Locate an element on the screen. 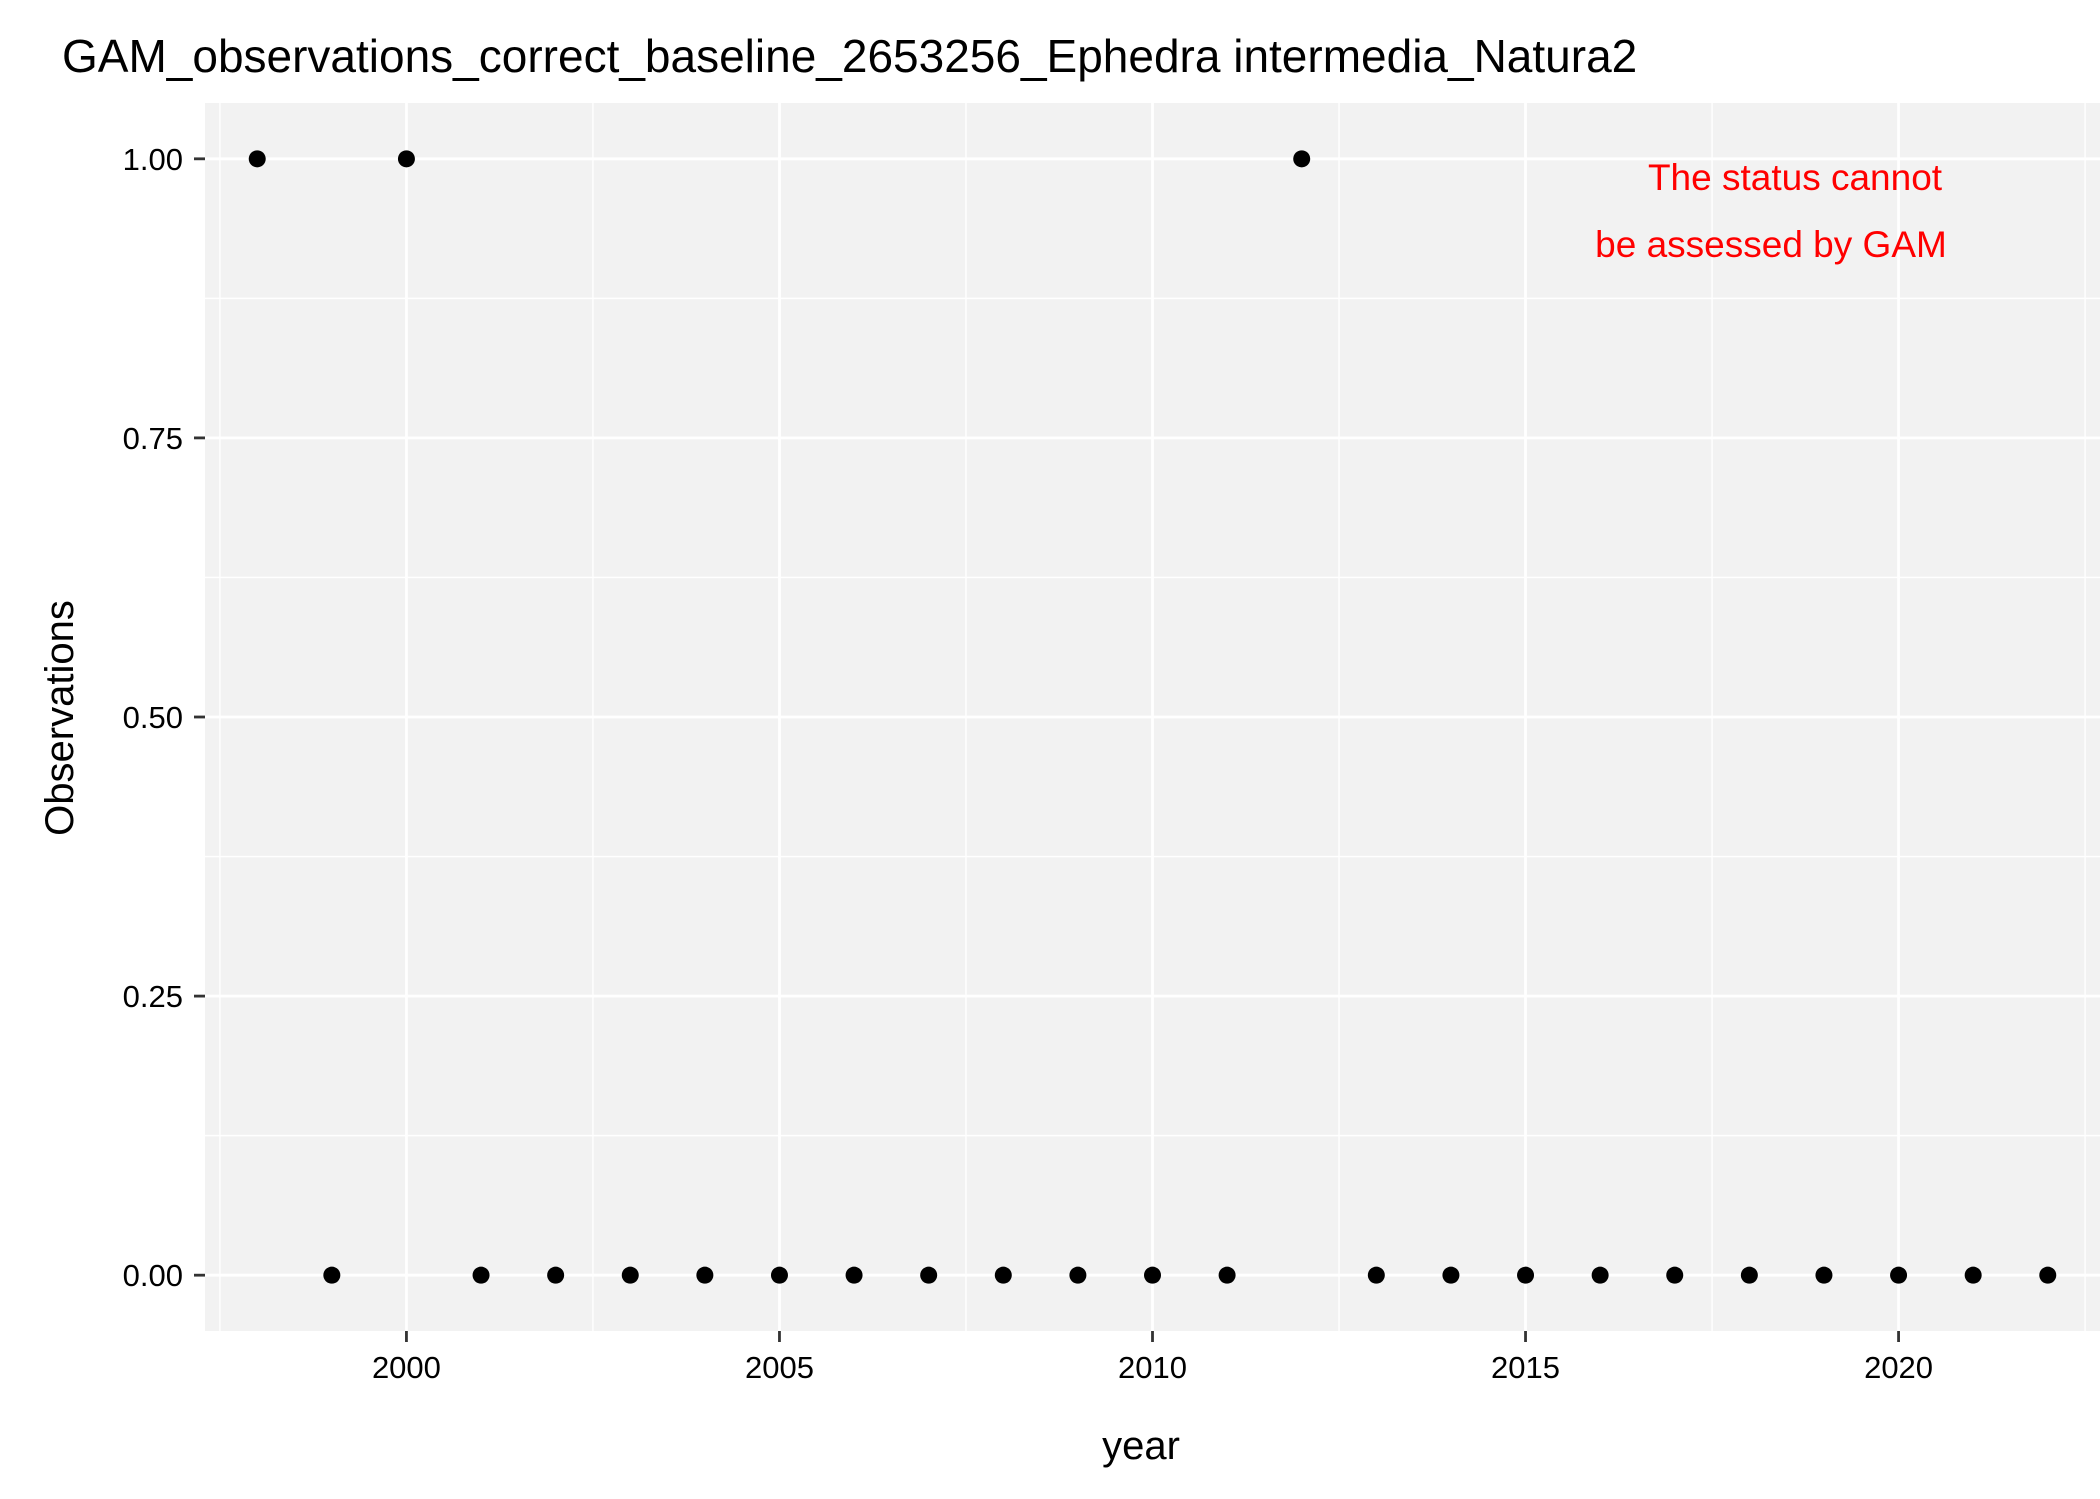 The height and width of the screenshot is (1499, 2100). y-tick-label: 1.00 is located at coordinates (153, 159).